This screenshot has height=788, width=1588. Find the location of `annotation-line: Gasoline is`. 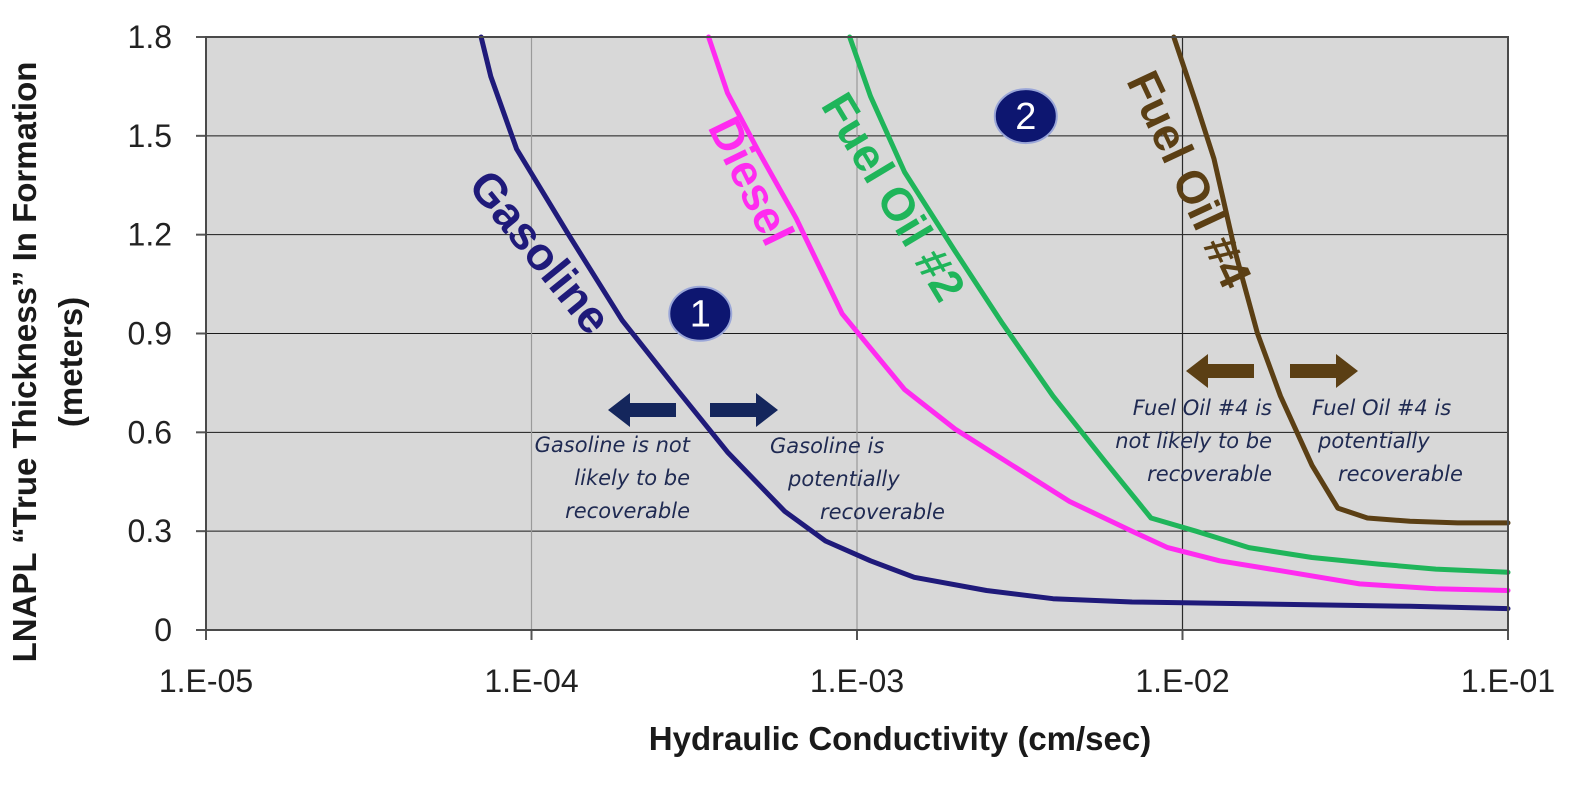

annotation-line: Gasoline is is located at coordinates (827, 446).